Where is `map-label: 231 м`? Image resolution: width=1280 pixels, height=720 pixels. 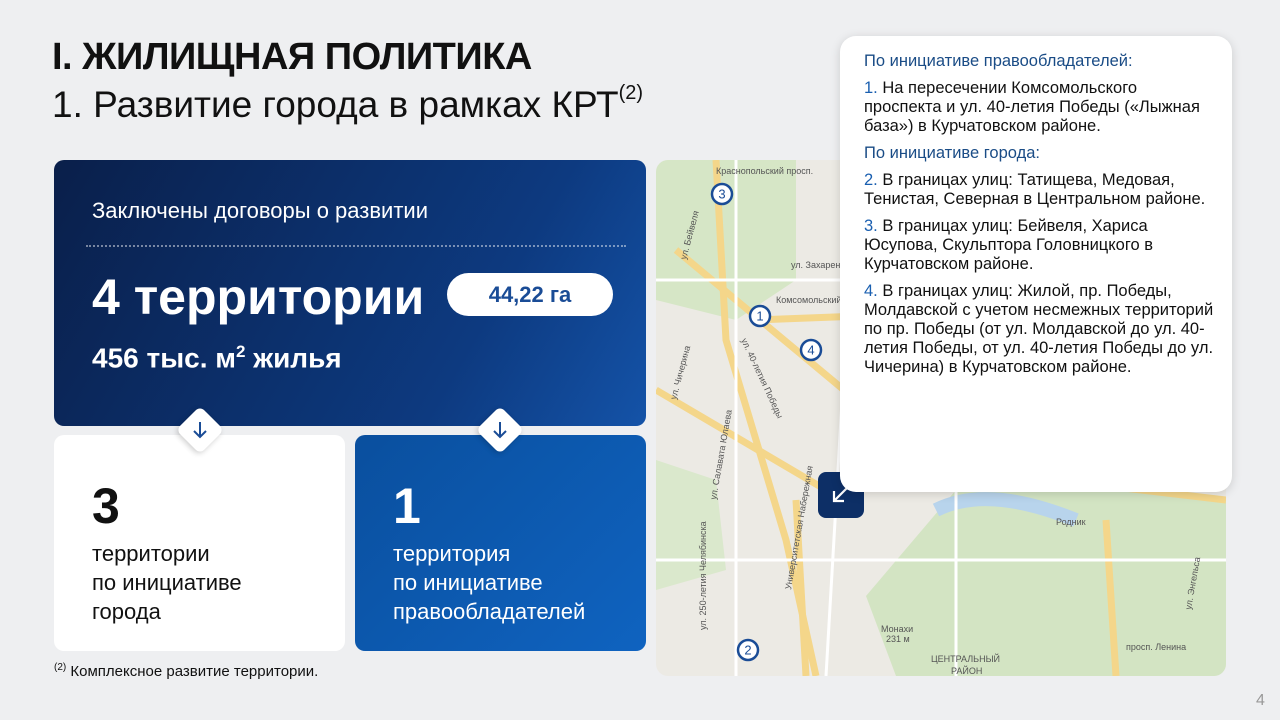 map-label: 231 м is located at coordinates (898, 639).